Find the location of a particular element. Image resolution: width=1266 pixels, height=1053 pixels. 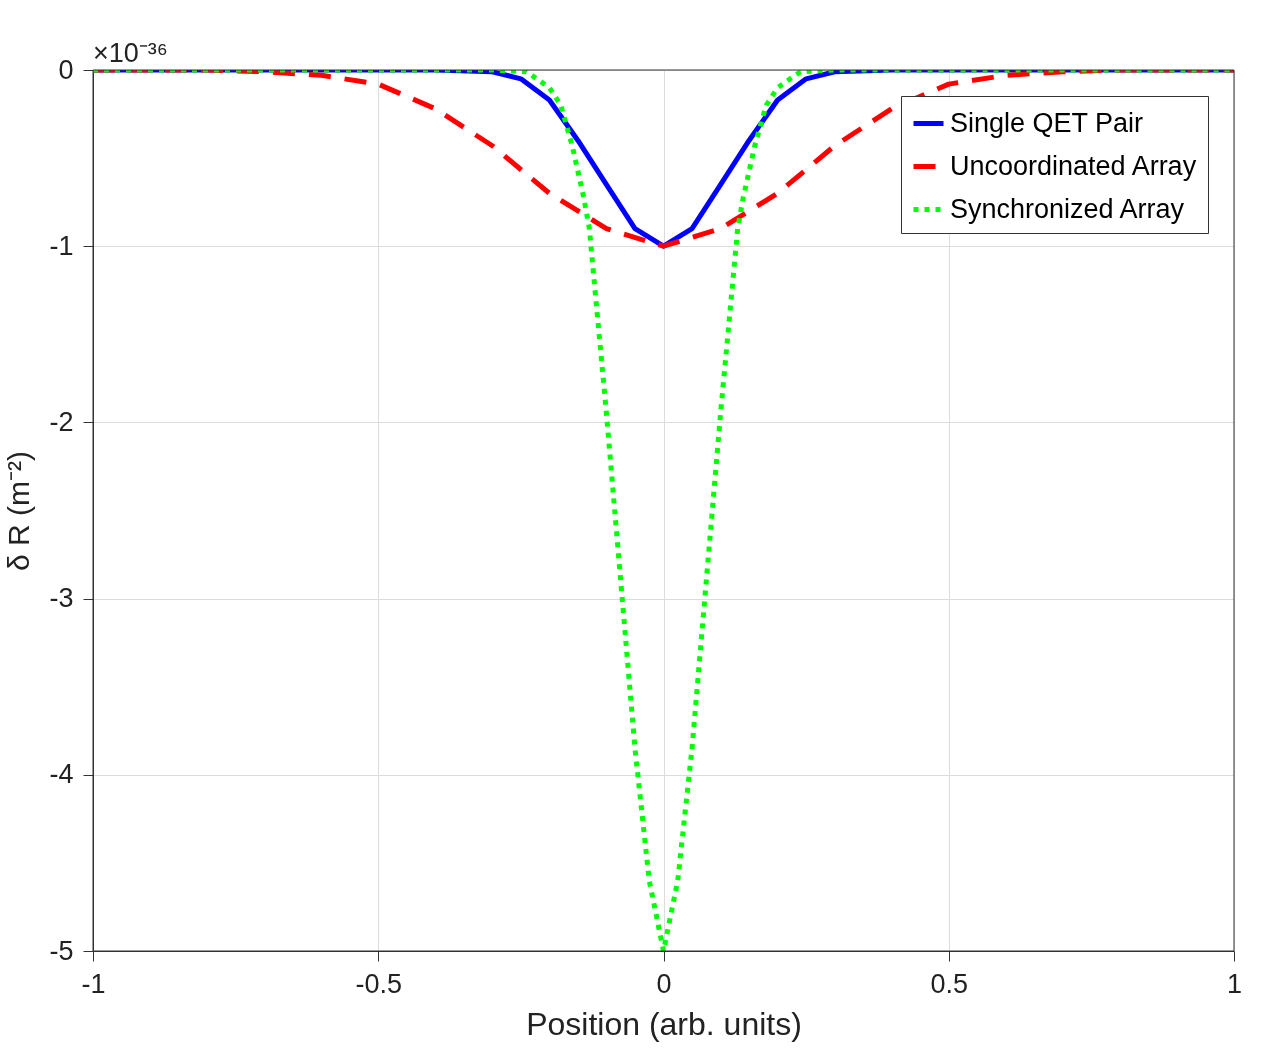

x-tick-label: -0.5 is located at coordinates (379, 983).